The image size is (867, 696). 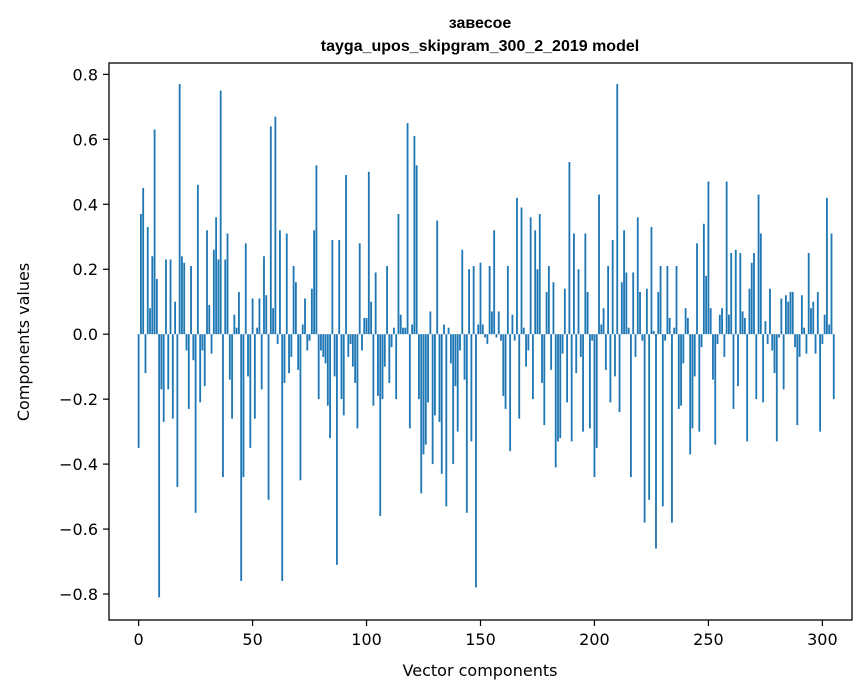 What do you see at coordinates (486, 634) in the screenshot?
I see `x-axis-ticks: 0 50 100 150 200 250 300` at bounding box center [486, 634].